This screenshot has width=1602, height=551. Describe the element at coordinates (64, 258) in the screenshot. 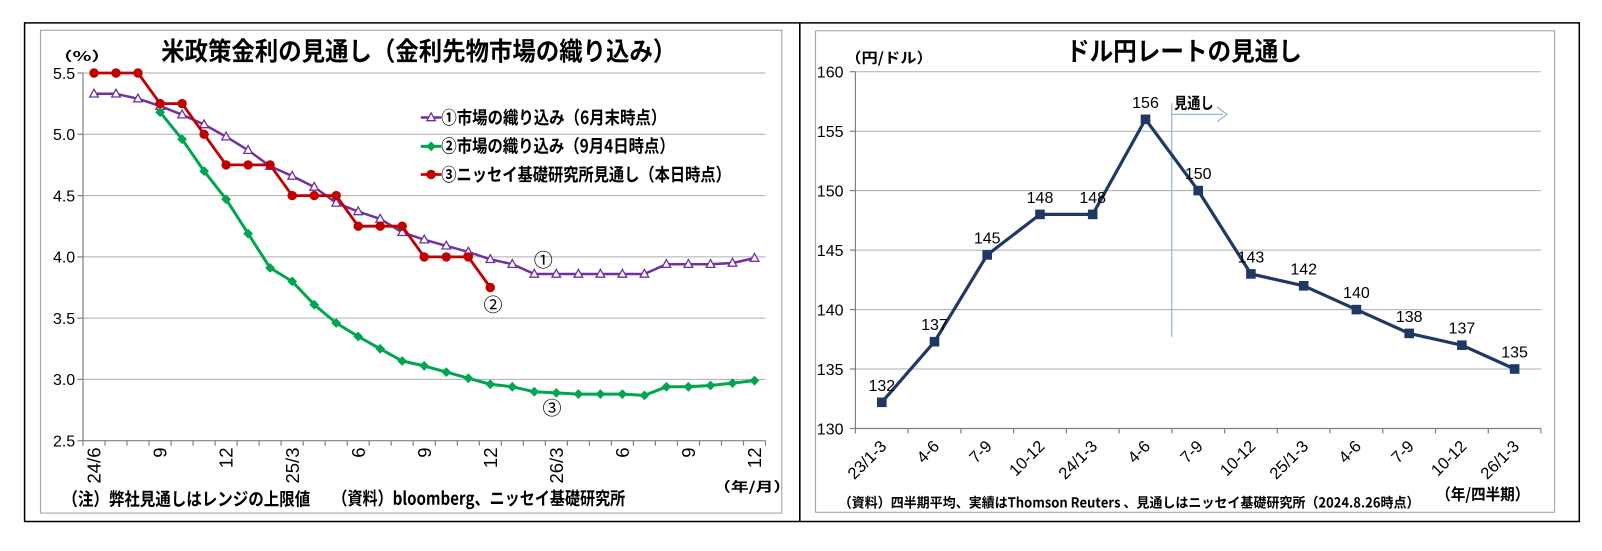

I see `svg-text: 4.0` at that location.